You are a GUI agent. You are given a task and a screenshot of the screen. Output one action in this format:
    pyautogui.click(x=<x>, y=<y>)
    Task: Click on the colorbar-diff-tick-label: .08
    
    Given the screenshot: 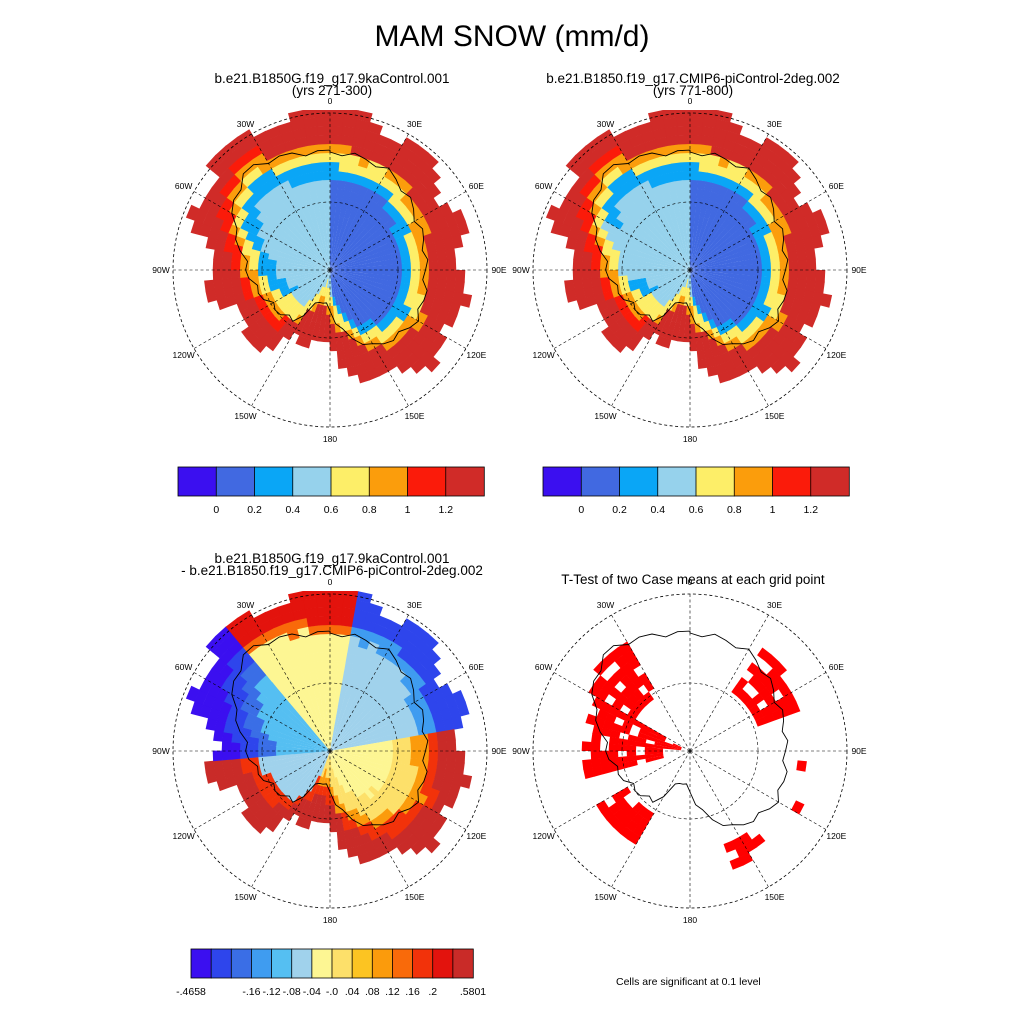 What is the action you would take?
    pyautogui.click(x=372, y=992)
    